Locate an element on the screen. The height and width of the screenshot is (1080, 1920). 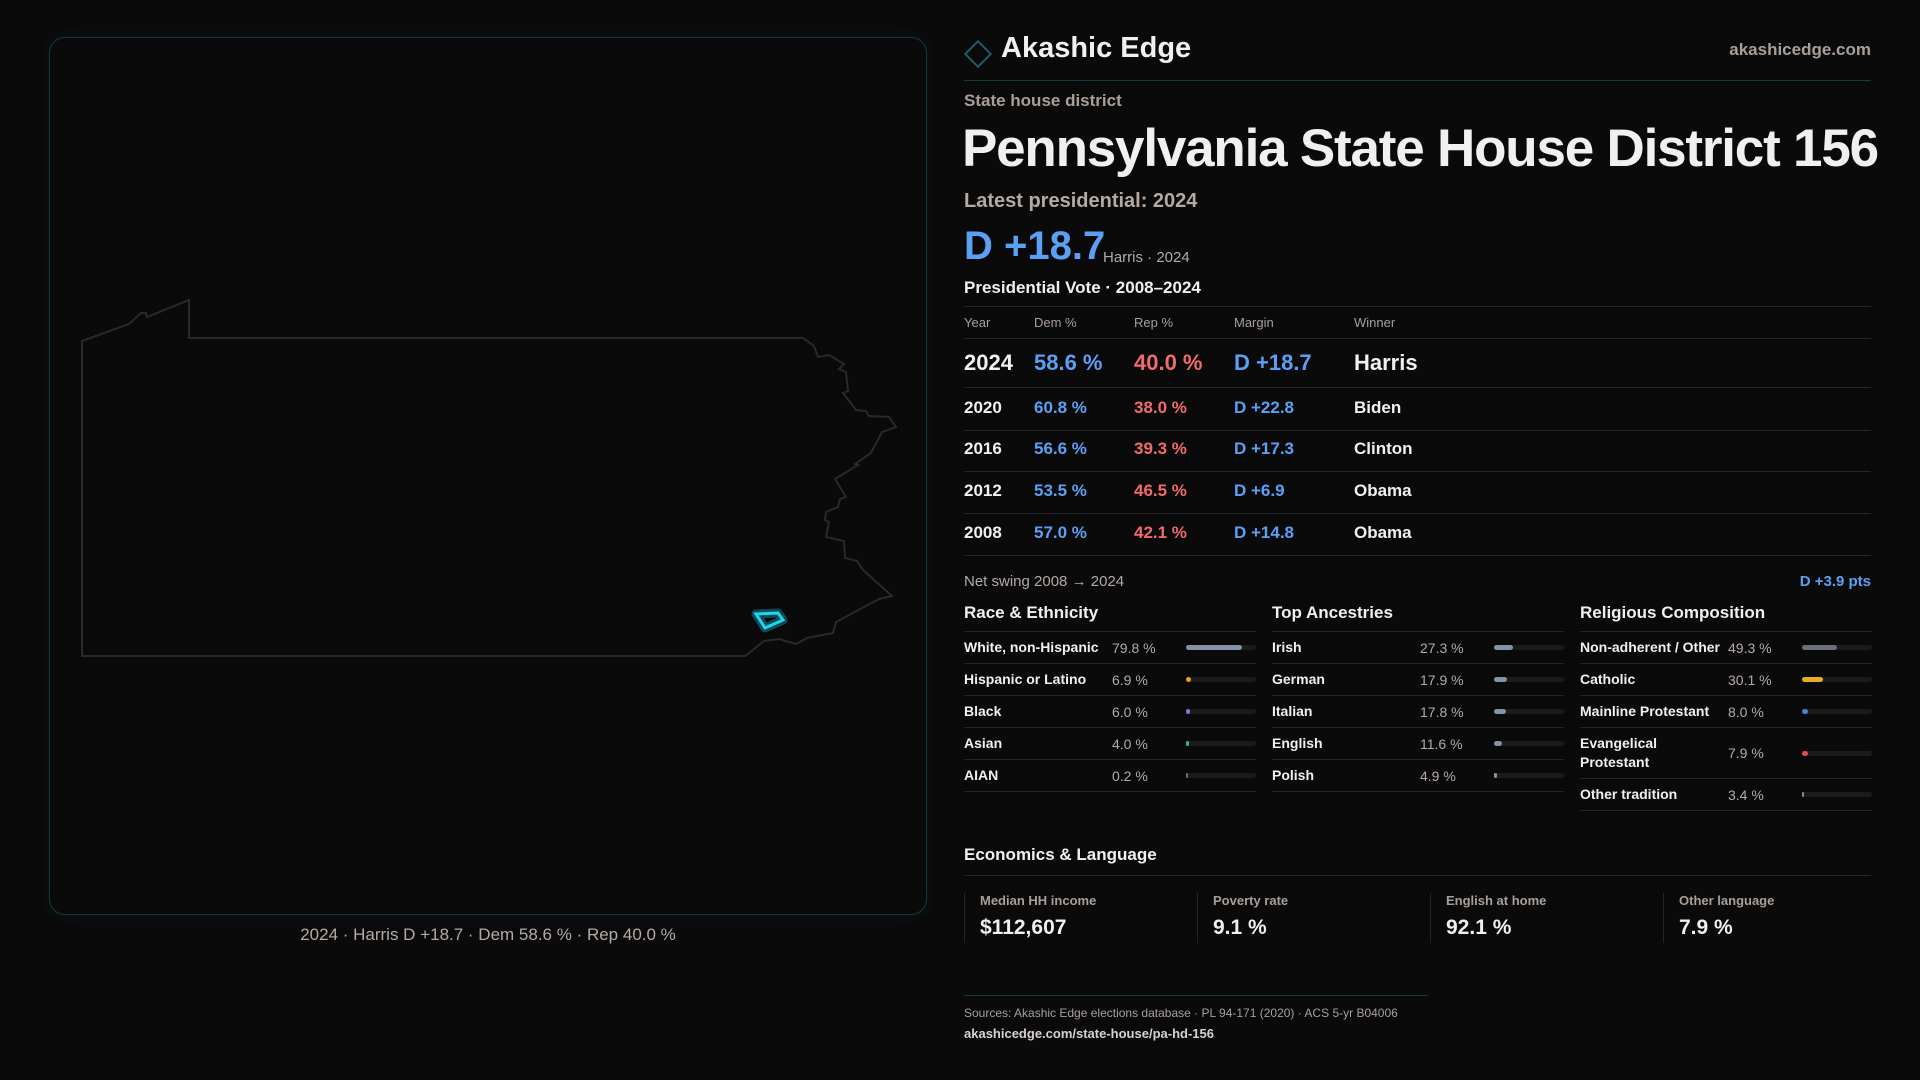
list-item: German 17.9 % is located at coordinates (1418, 680).